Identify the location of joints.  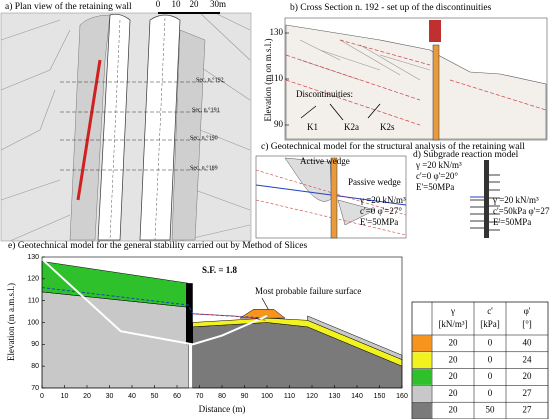
(365, 60).